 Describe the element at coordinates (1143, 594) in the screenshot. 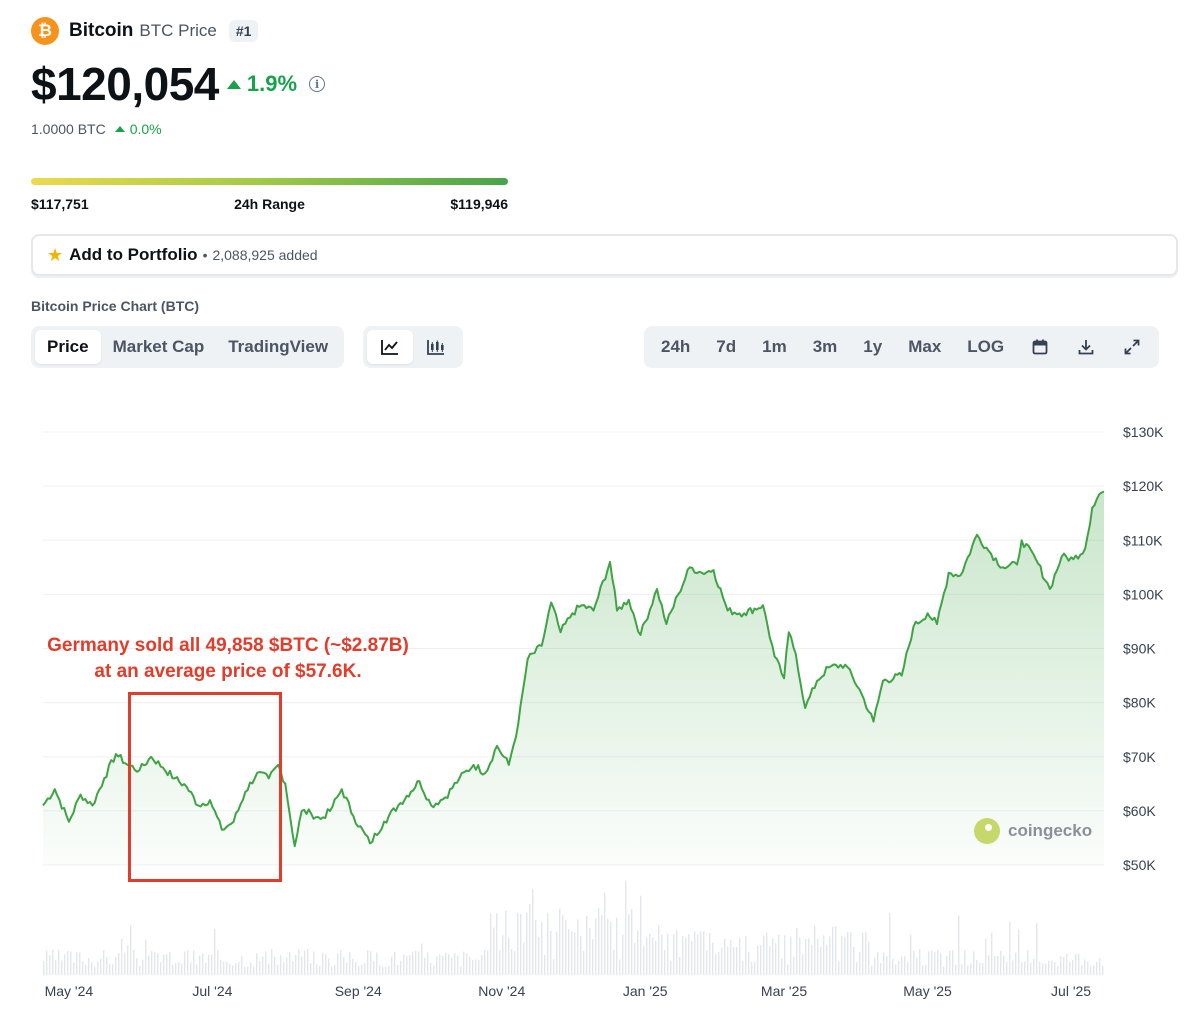

I see `y-tick-label: $100K` at that location.